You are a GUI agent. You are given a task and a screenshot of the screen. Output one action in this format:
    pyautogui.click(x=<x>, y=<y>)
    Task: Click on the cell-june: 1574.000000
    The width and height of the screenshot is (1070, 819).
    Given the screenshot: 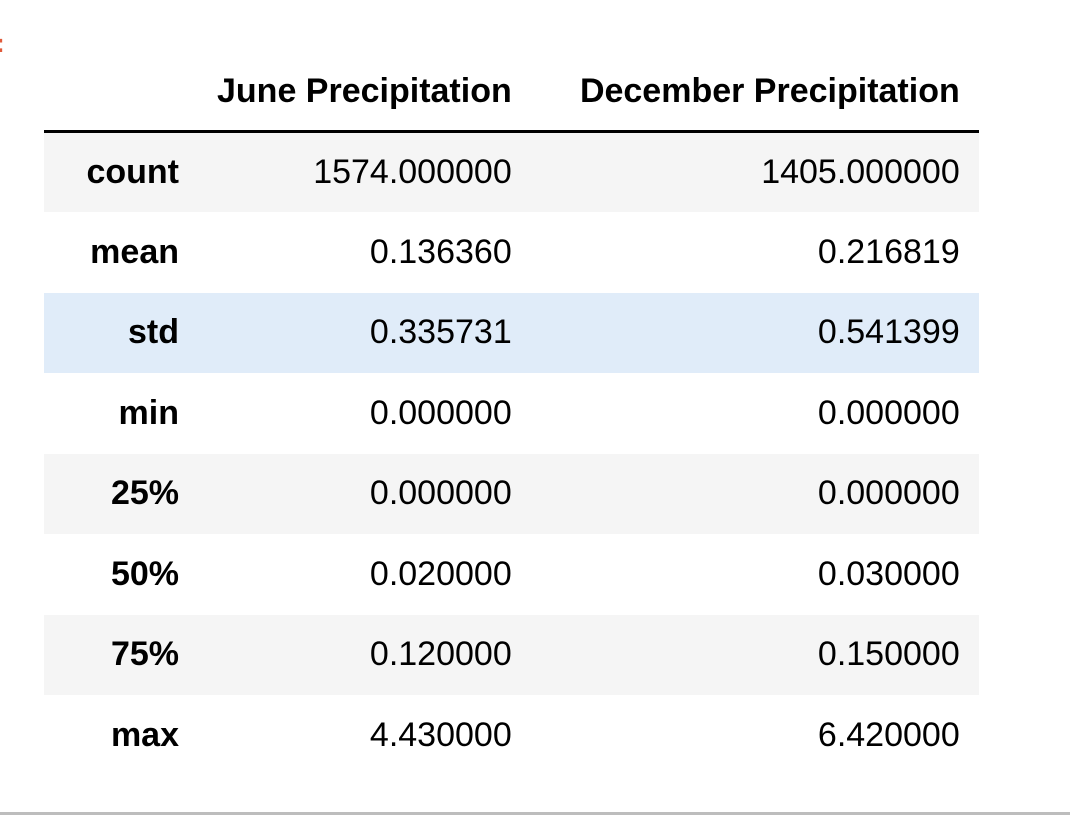 What is the action you would take?
    pyautogui.click(x=412, y=172)
    